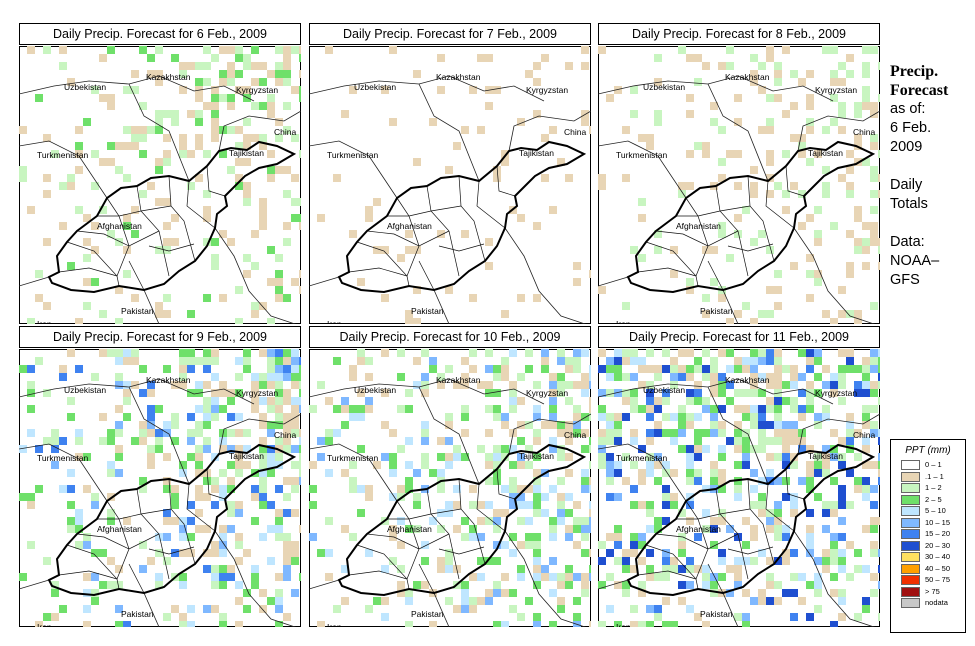 This screenshot has width=975, height=646. I want to click on label-china: China, so click(285, 435).